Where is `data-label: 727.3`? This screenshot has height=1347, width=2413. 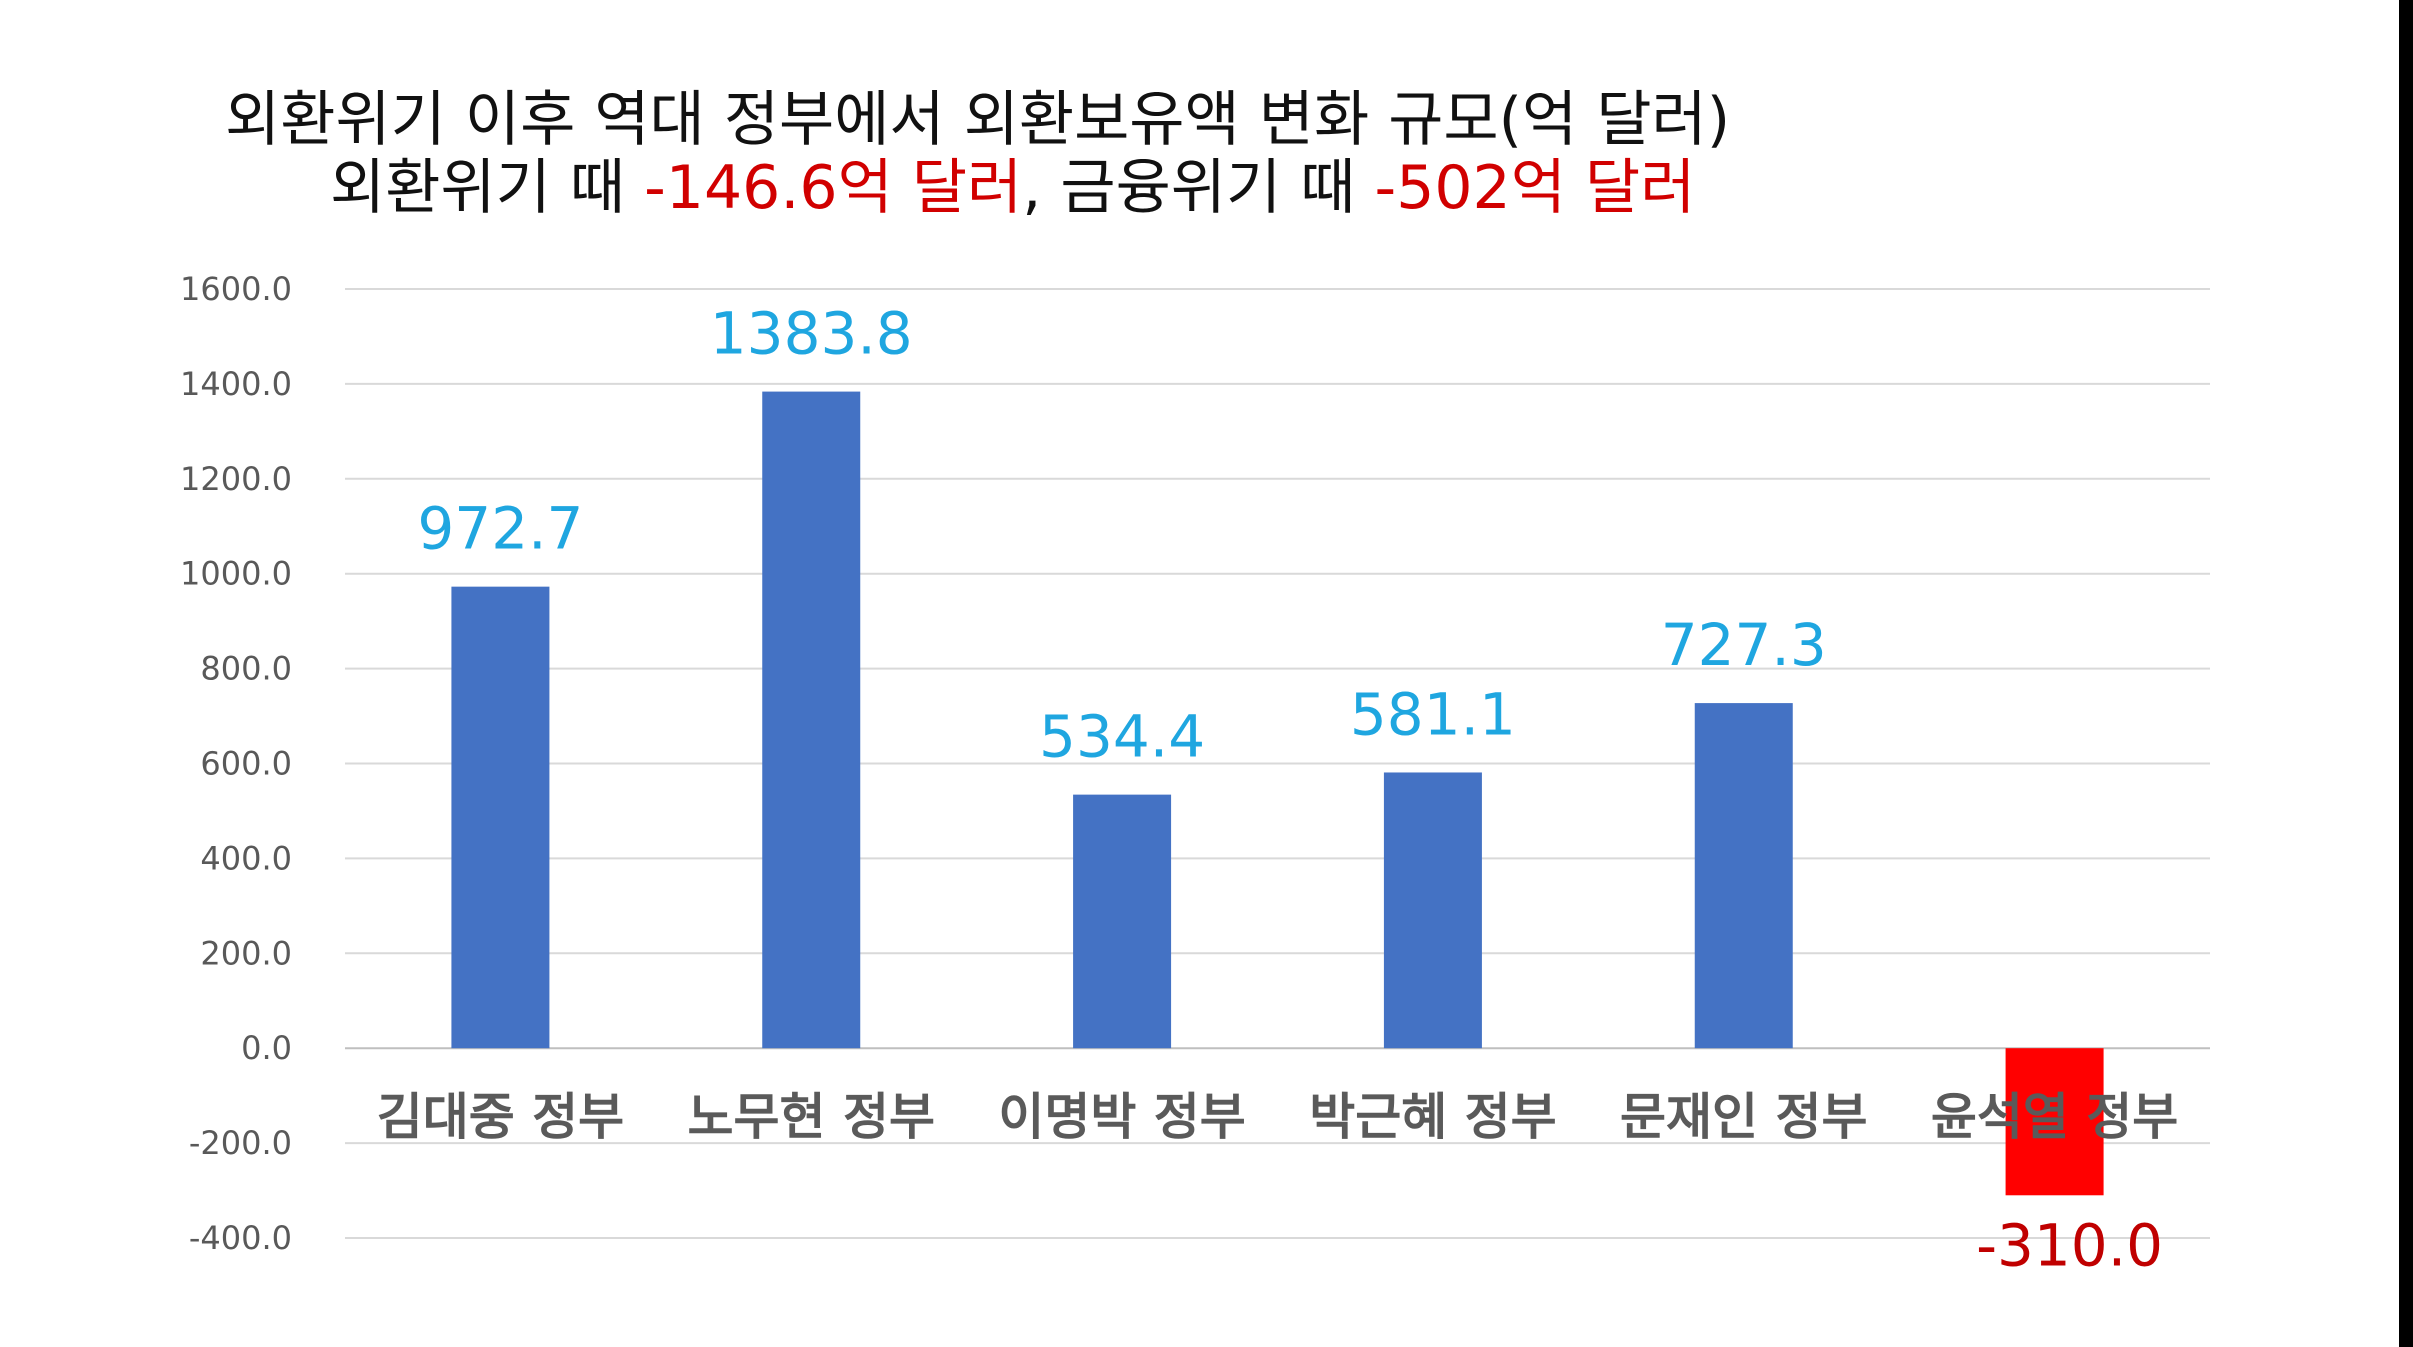 data-label: 727.3 is located at coordinates (1744, 645).